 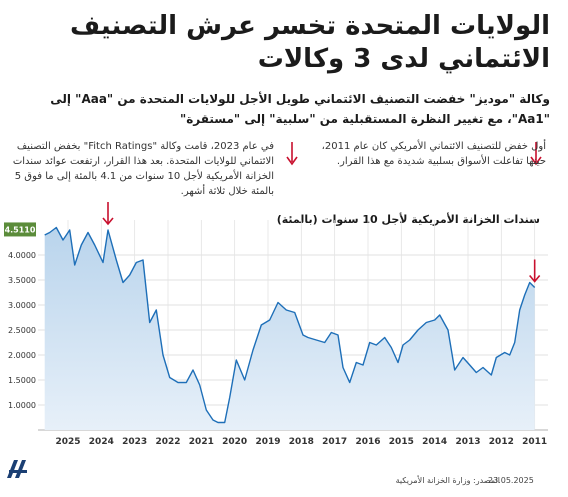 What do you see at coordinates (401, 442) in the screenshot?
I see `x-tick-label: 2015` at bounding box center [401, 442].